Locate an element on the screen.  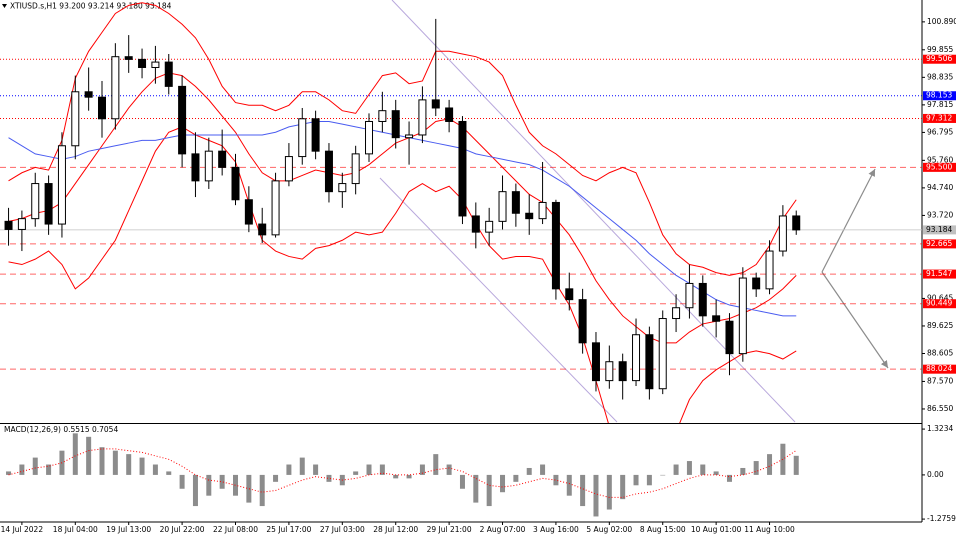
y-tick-label: 90.645 is located at coordinates (940, 297).